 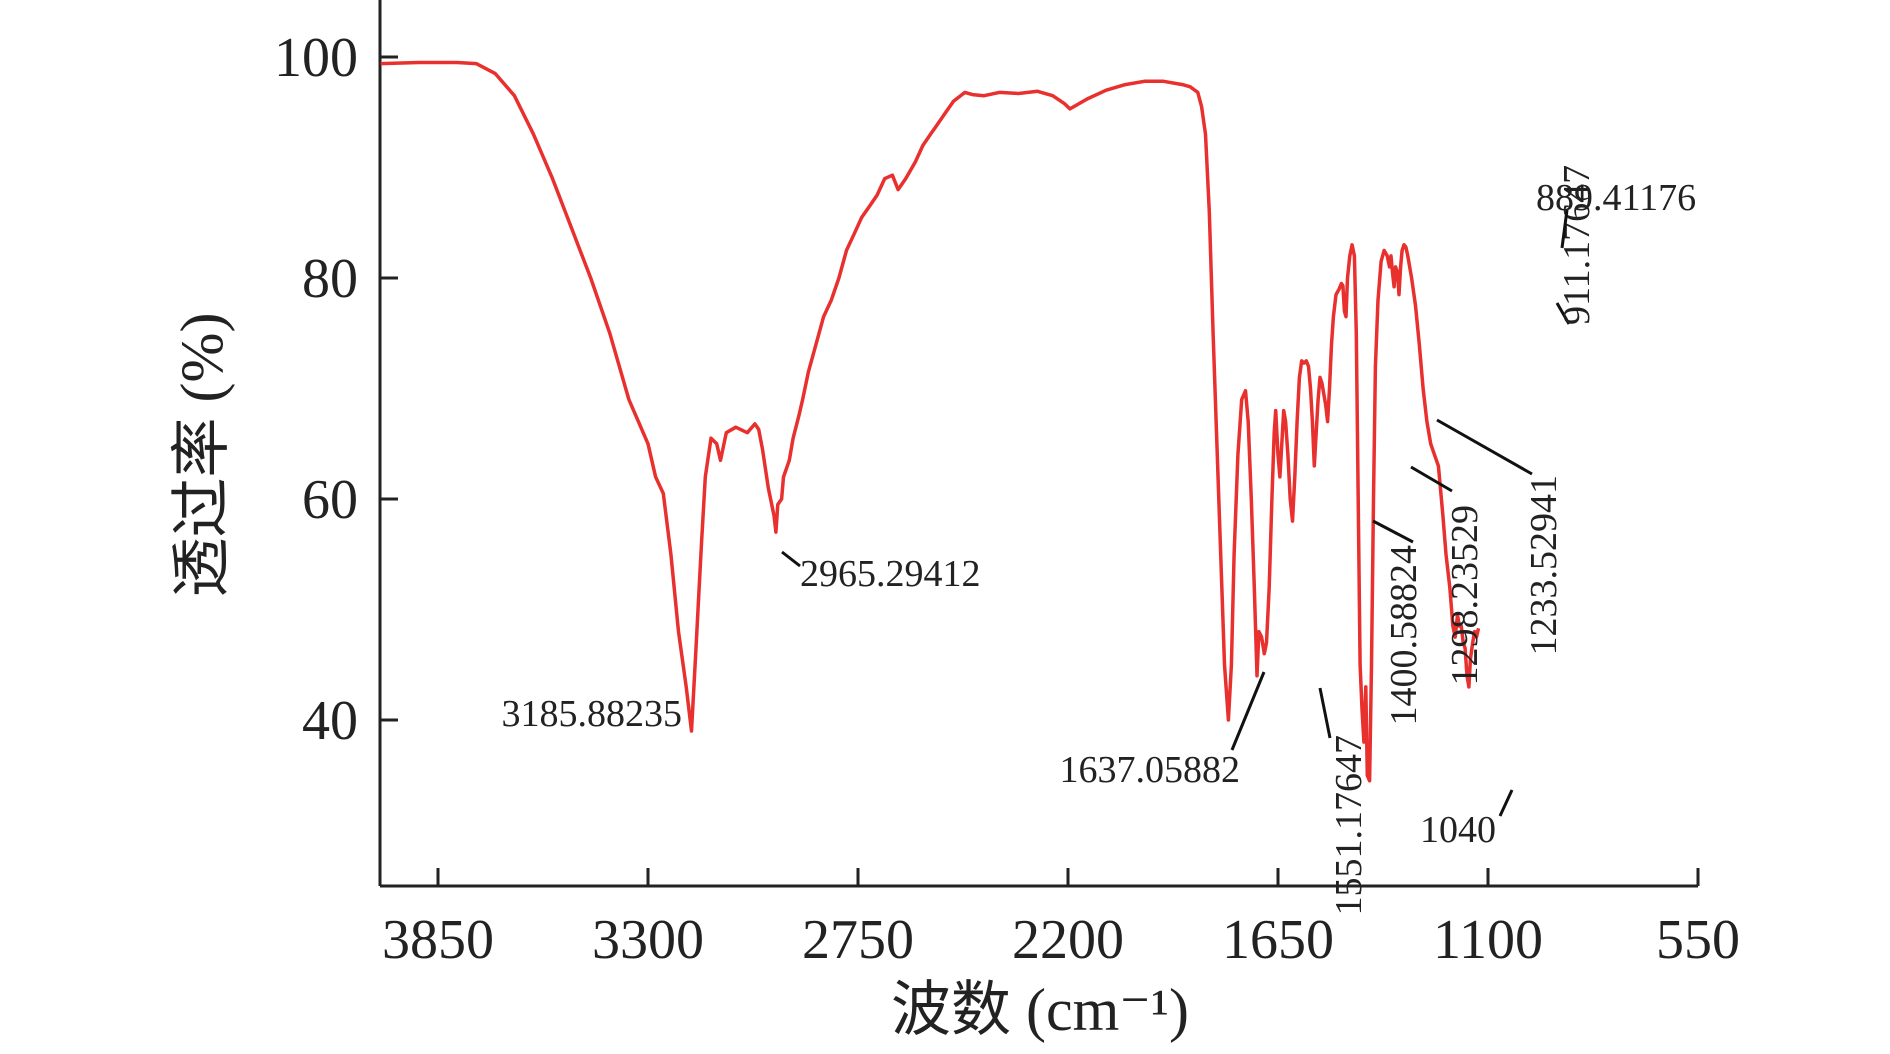 What do you see at coordinates (202, 455) in the screenshot?
I see `y-axis-title: 透过率 (%)` at bounding box center [202, 455].